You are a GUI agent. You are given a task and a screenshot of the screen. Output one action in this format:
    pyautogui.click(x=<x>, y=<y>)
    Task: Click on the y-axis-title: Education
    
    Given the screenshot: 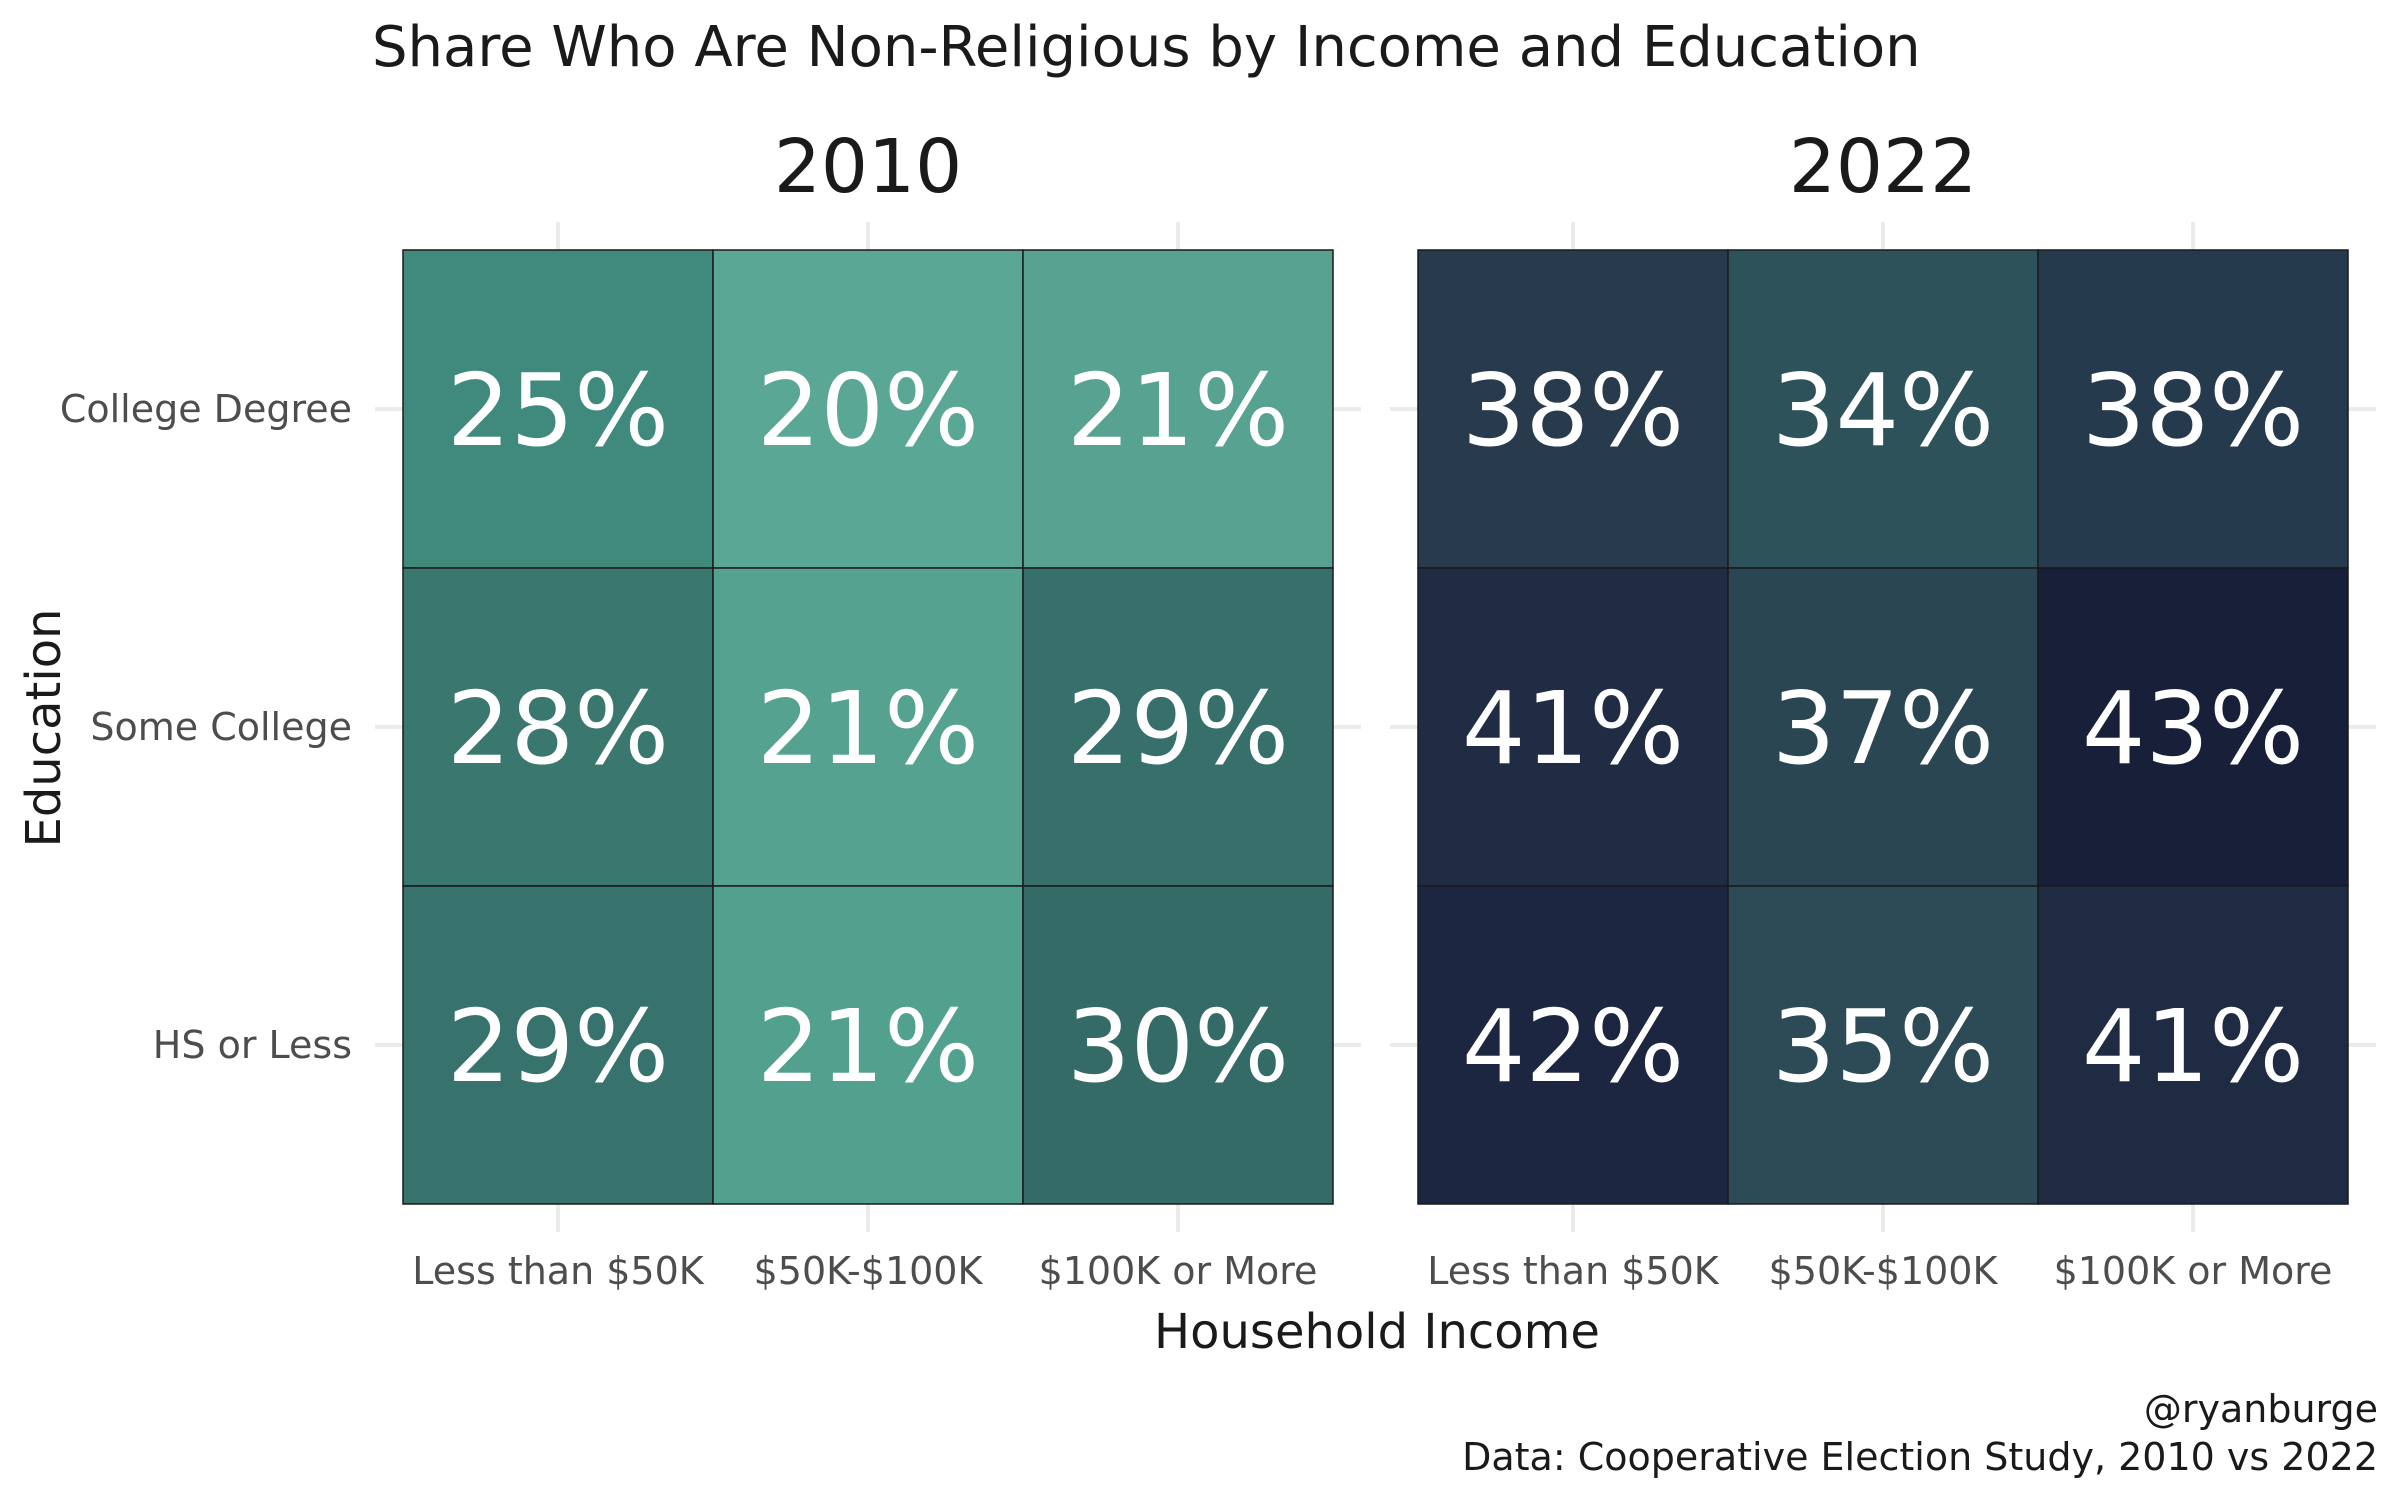 What is the action you would take?
    pyautogui.click(x=44, y=728)
    